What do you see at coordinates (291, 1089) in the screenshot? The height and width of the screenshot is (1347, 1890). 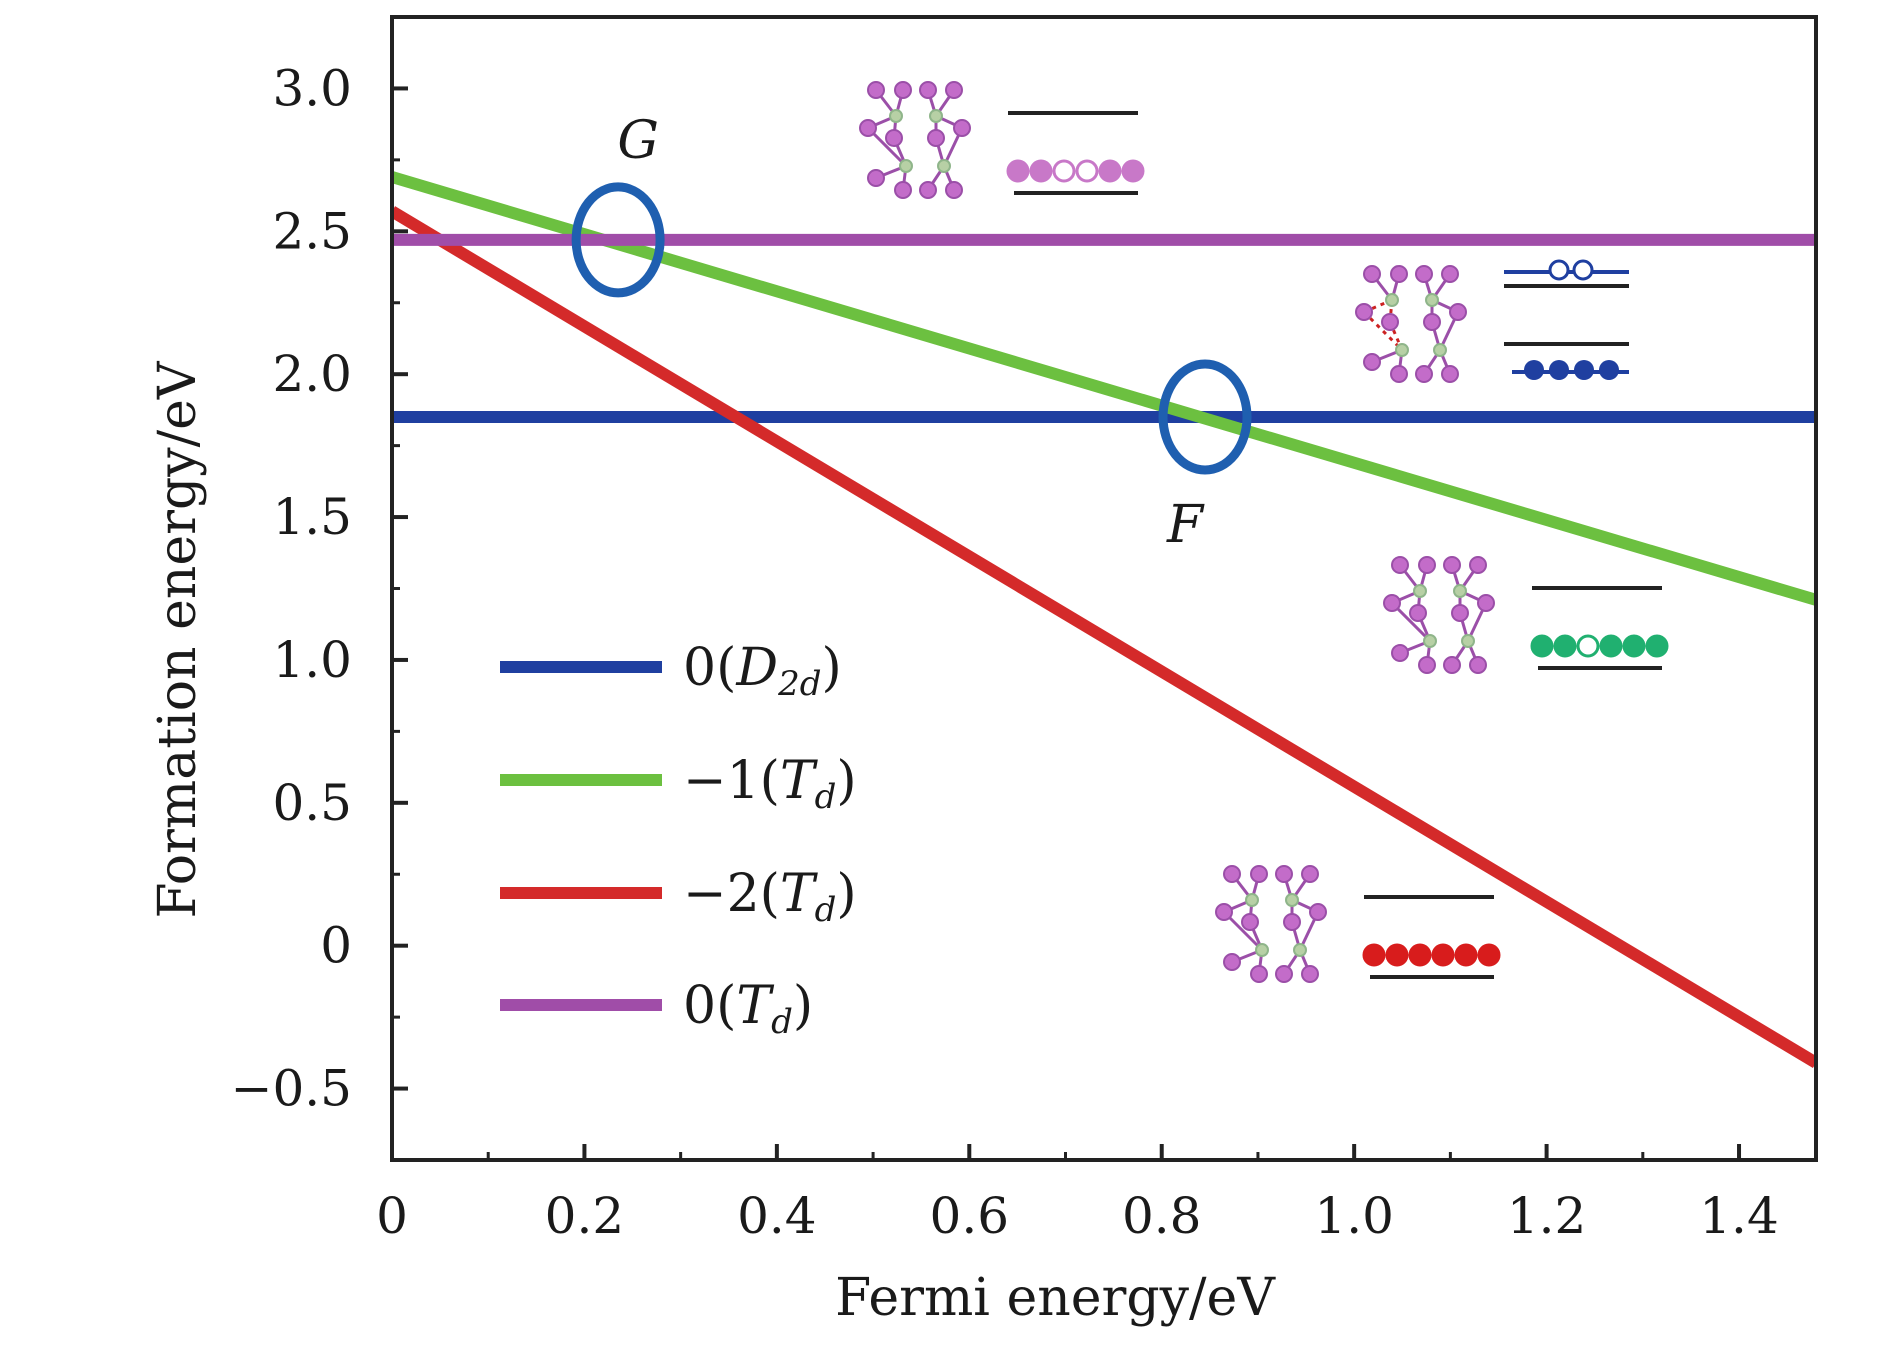 I see `y-tick-label: −0.5` at bounding box center [291, 1089].